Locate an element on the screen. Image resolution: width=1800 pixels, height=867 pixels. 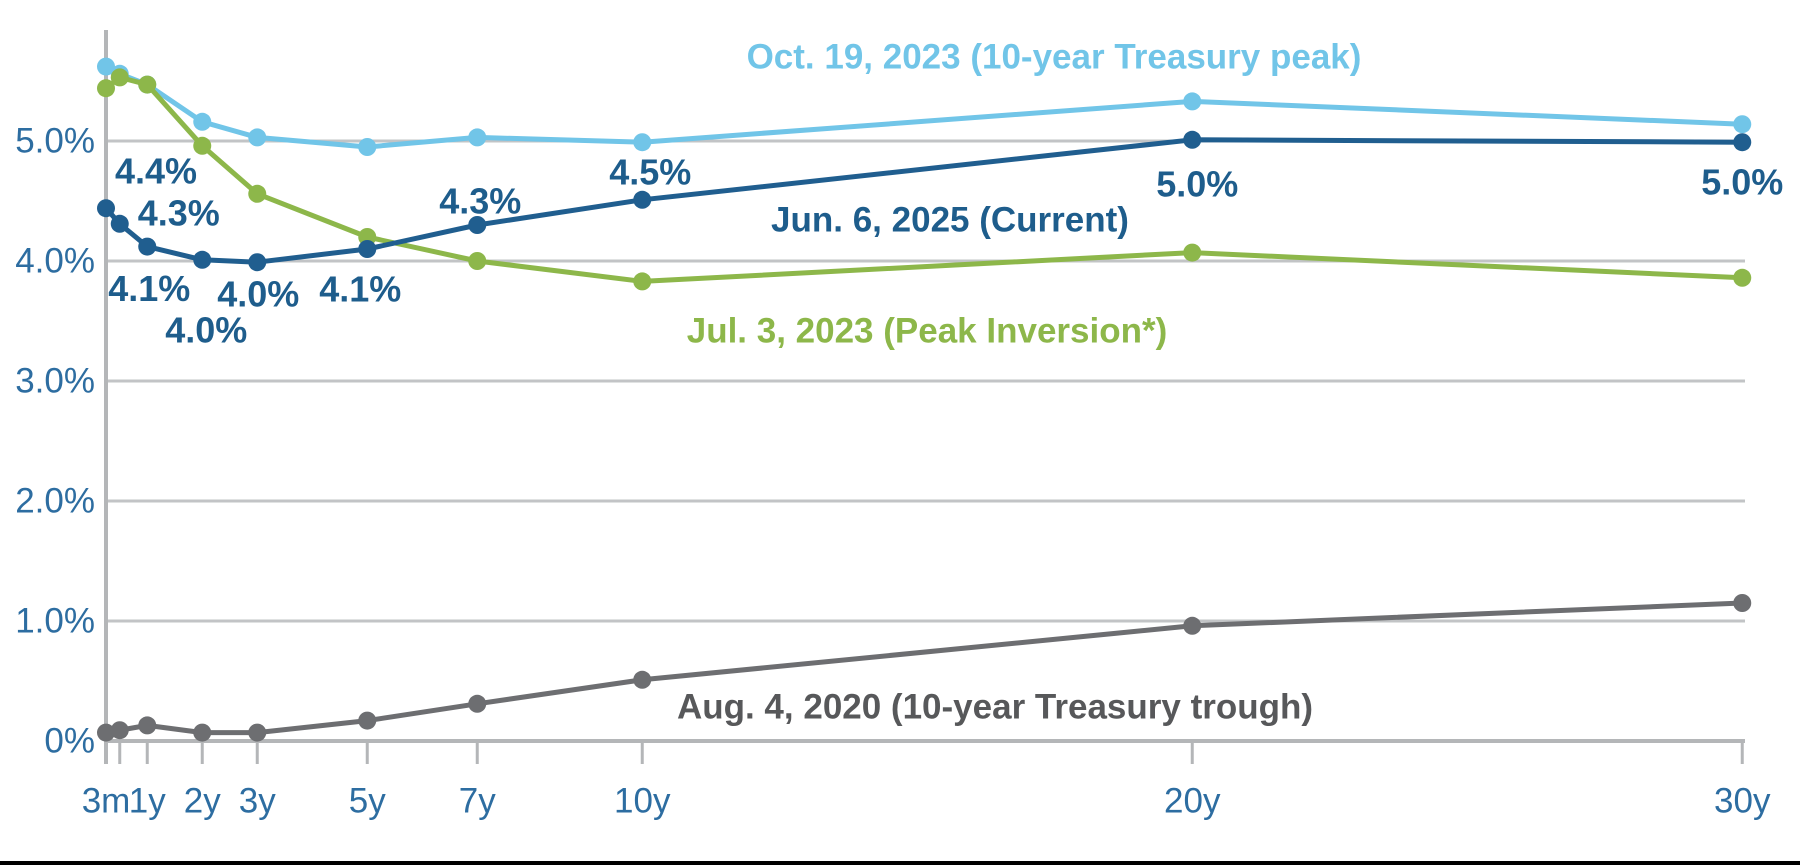
series-point-trough-10y is located at coordinates (642, 679).